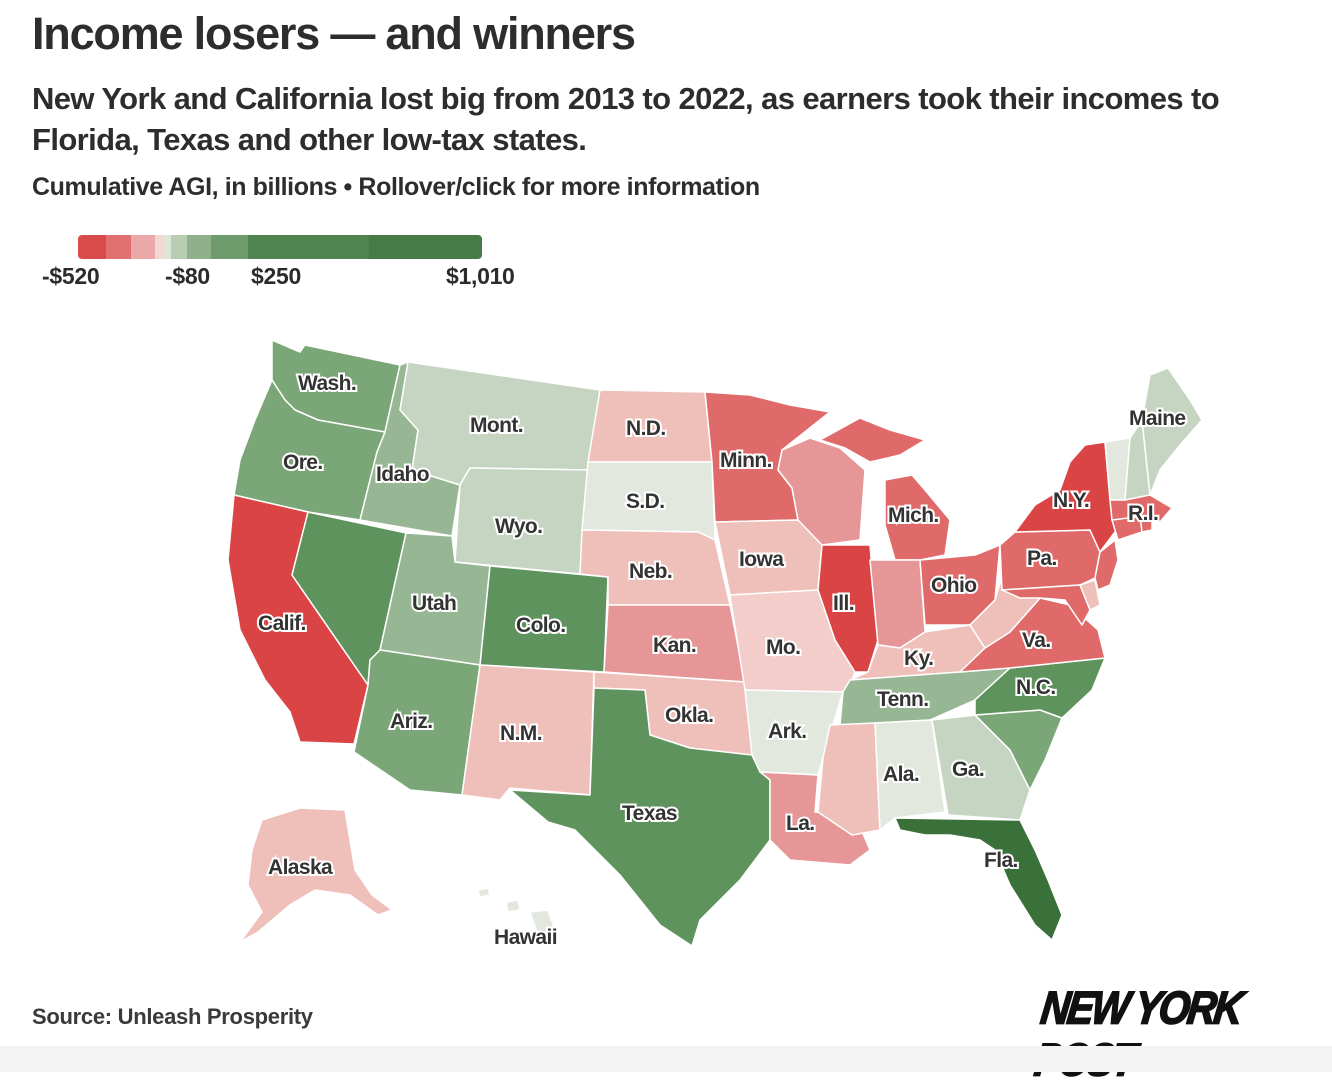  What do you see at coordinates (1157, 418) in the screenshot?
I see `label-maine: Maine` at bounding box center [1157, 418].